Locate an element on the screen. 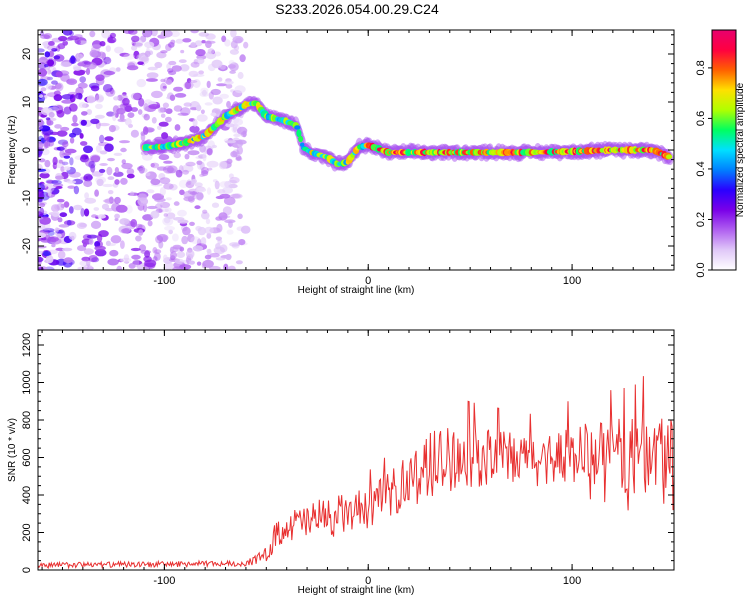 This screenshot has width=750, height=600. snr-ytick-label: 1200 is located at coordinates (27, 345).